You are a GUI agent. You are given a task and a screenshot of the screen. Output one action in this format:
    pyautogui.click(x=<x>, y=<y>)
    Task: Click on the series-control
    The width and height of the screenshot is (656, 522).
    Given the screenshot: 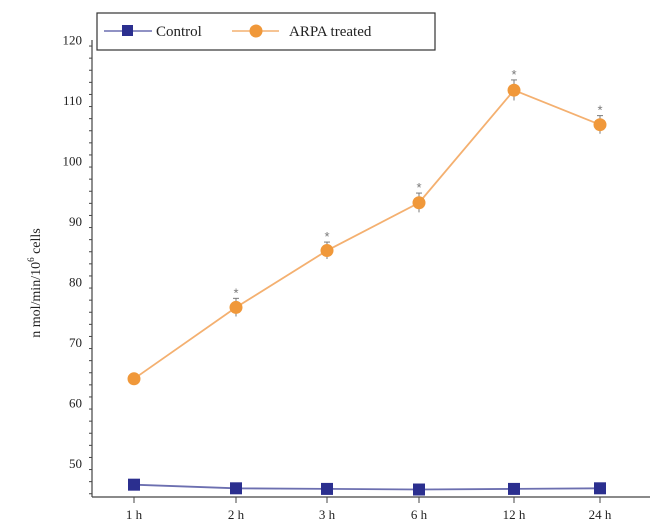 What is the action you would take?
    pyautogui.click(x=367, y=487)
    